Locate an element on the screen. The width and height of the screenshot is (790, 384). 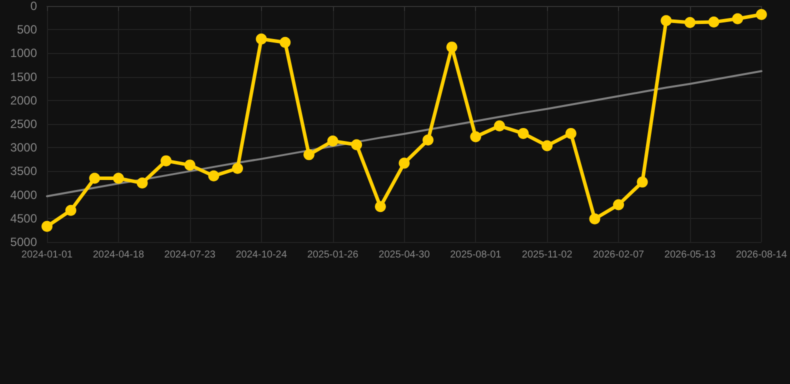
x-tick-label: 2024-04-18 is located at coordinates (118, 255).